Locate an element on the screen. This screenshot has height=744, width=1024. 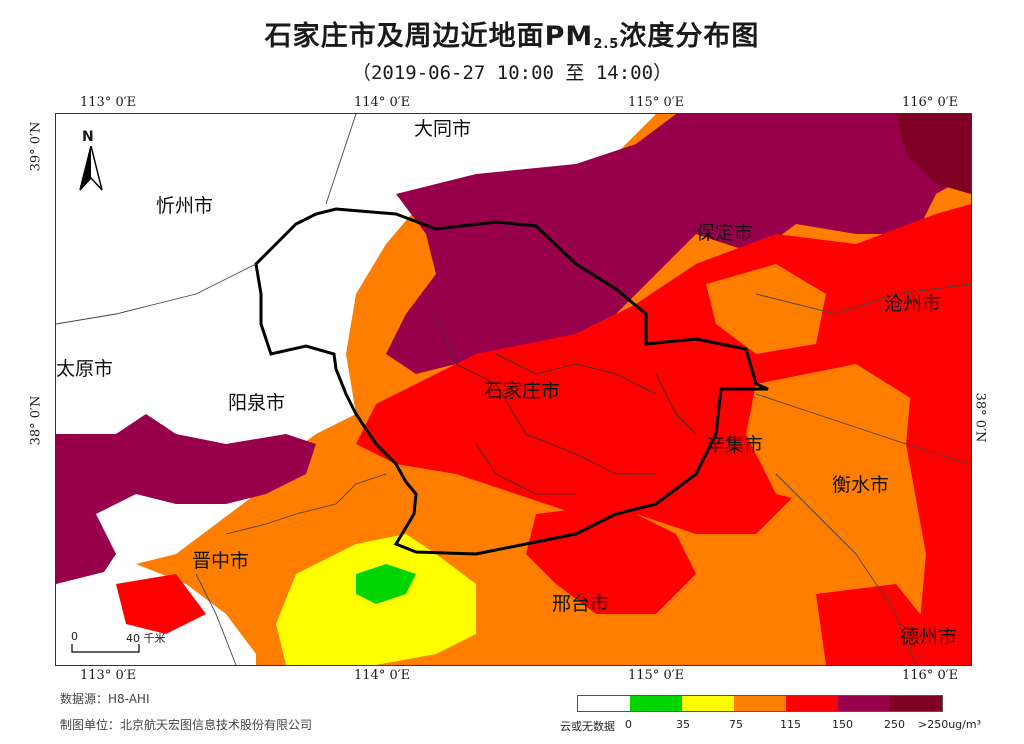
lon-label-bottom-116: 116° 0′E is located at coordinates (930, 675).